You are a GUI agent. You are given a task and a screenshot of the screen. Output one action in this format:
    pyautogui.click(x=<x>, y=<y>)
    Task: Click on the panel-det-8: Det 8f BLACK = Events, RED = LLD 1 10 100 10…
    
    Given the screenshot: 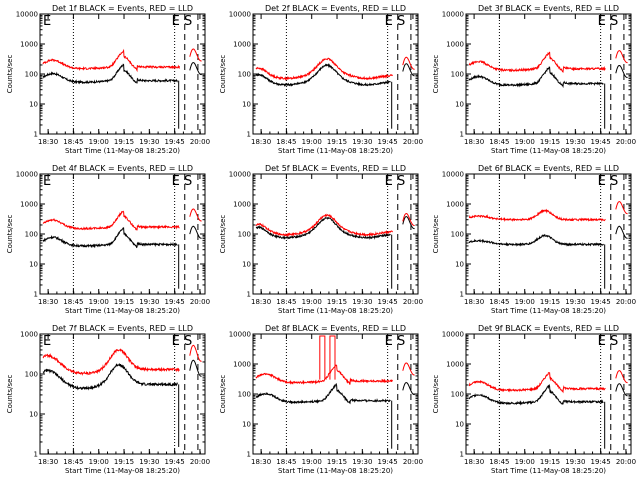 What is the action you would take?
    pyautogui.click(x=321, y=399)
    